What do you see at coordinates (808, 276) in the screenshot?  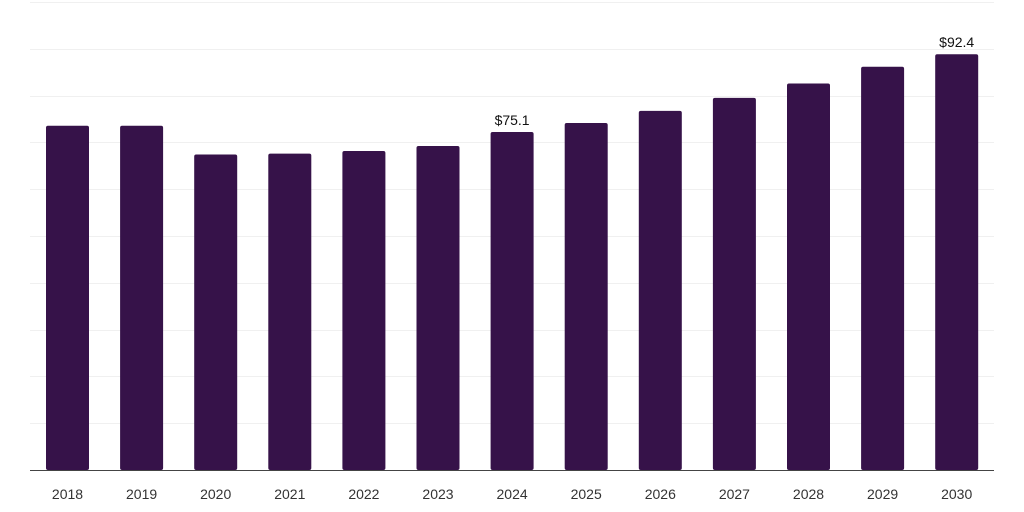 I see `bar-2028` at bounding box center [808, 276].